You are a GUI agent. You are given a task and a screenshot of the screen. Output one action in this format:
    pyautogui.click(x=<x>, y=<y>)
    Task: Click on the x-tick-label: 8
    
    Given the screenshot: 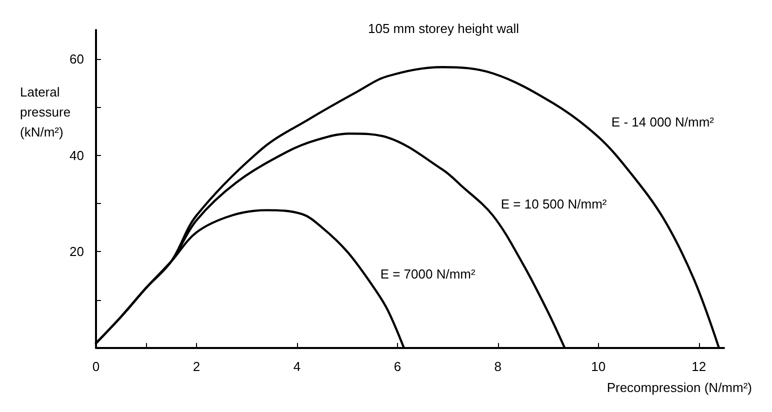 What is the action you would take?
    pyautogui.click(x=498, y=366)
    